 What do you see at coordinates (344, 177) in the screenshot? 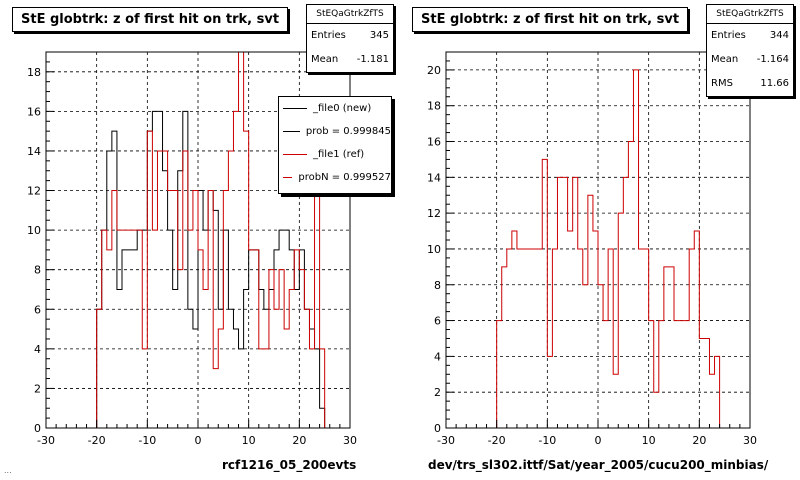
I see `legend-label: probN = 0.999527` at bounding box center [344, 177].